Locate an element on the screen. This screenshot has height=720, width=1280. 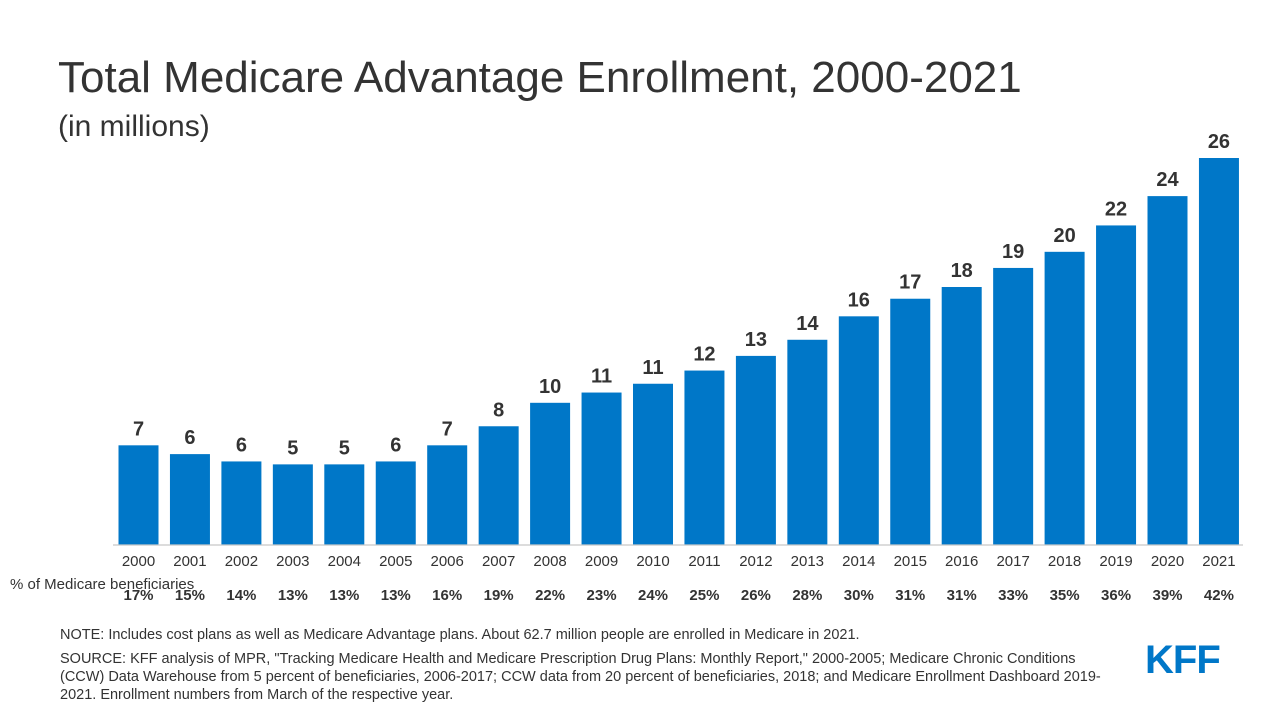
bar-2000 is located at coordinates (138, 495).